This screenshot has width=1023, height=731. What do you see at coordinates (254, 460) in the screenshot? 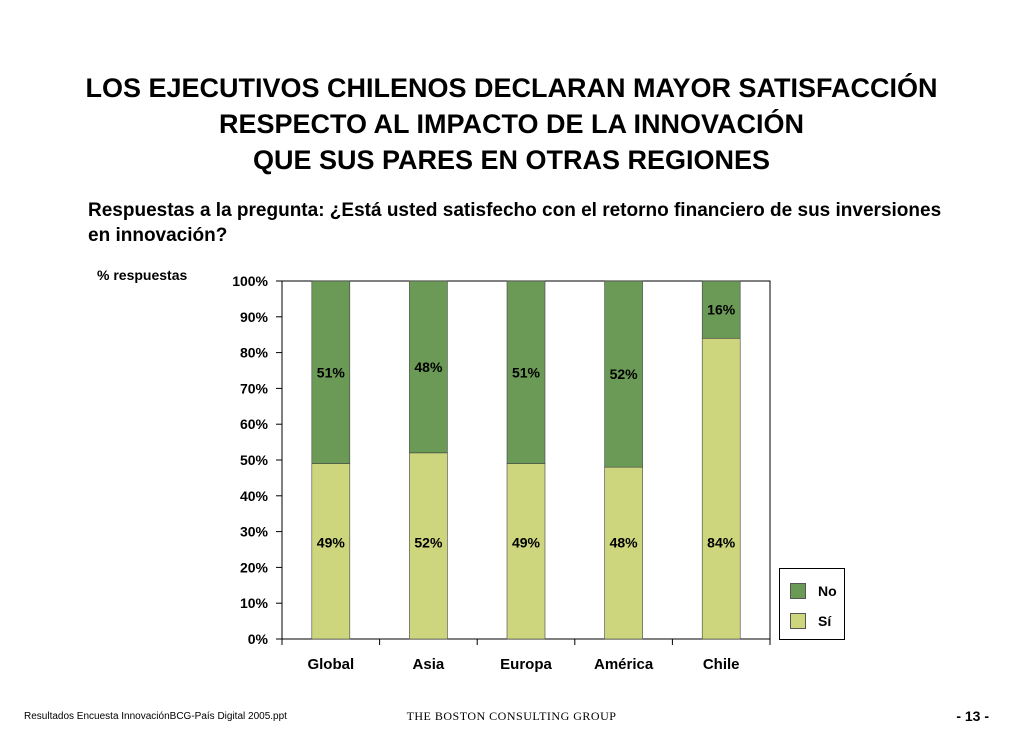
I see `y-tick-label: 50%` at bounding box center [254, 460].